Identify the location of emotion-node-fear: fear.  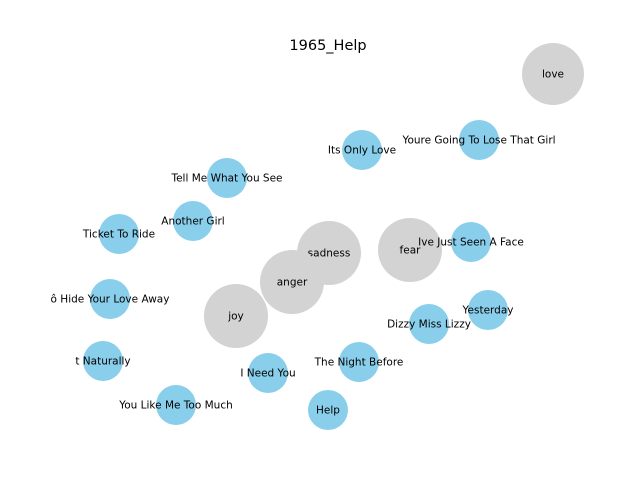
(410, 250).